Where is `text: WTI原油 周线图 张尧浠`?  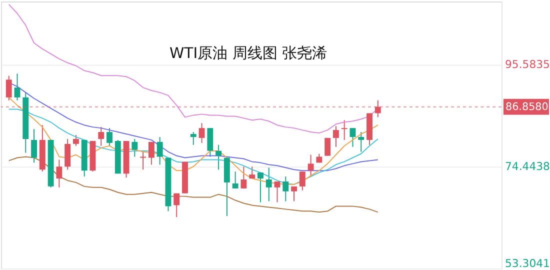
text: WTI原油 周线图 张尧浠 is located at coordinates (249, 53).